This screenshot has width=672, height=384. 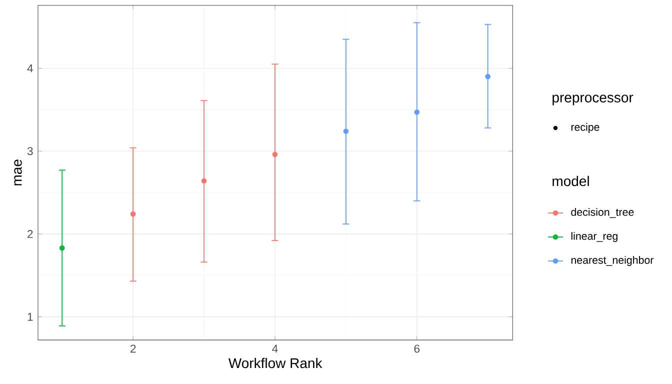 What do you see at coordinates (570, 181) in the screenshot?
I see `legend-title: model` at bounding box center [570, 181].